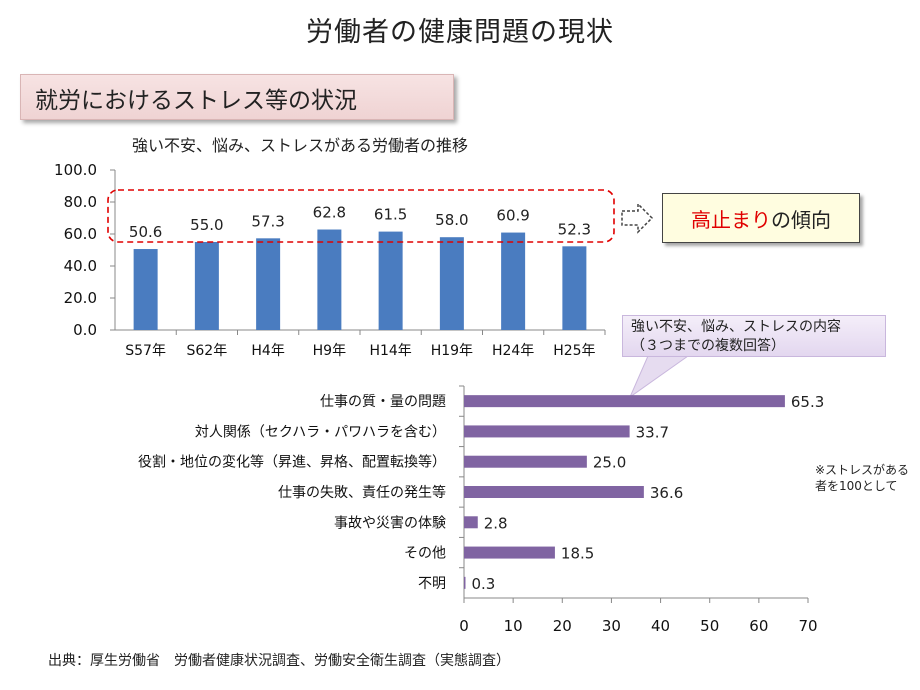  What do you see at coordinates (75, 170) in the screenshot?
I see `y-tick-label: 100.0` at bounding box center [75, 170].